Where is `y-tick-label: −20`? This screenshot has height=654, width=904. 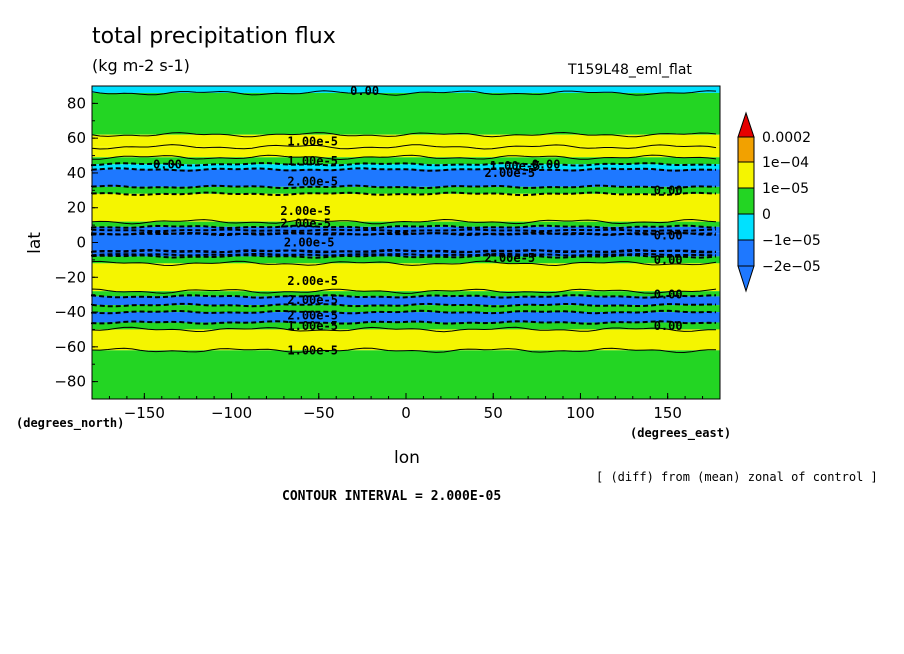 y-tick-label: −20 is located at coordinates (70, 277).